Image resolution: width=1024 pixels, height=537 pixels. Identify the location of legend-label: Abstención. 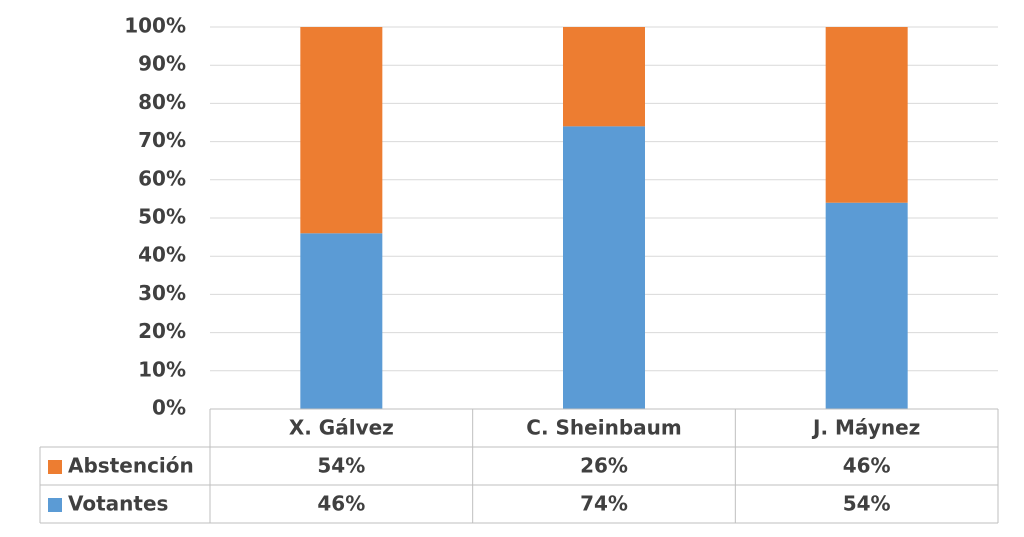
(131, 466).